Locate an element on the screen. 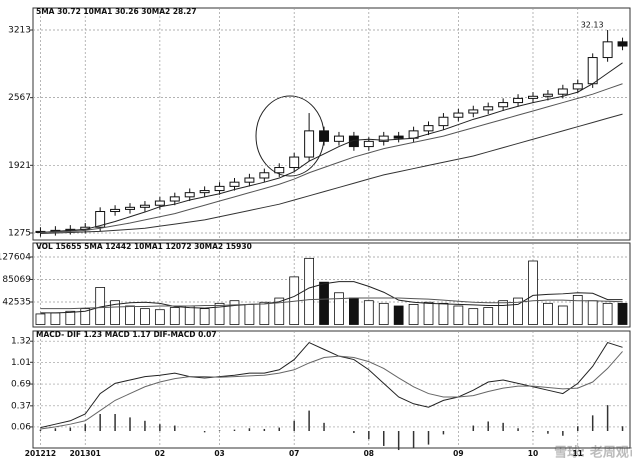  x-tick-label: 11 is located at coordinates (578, 453).